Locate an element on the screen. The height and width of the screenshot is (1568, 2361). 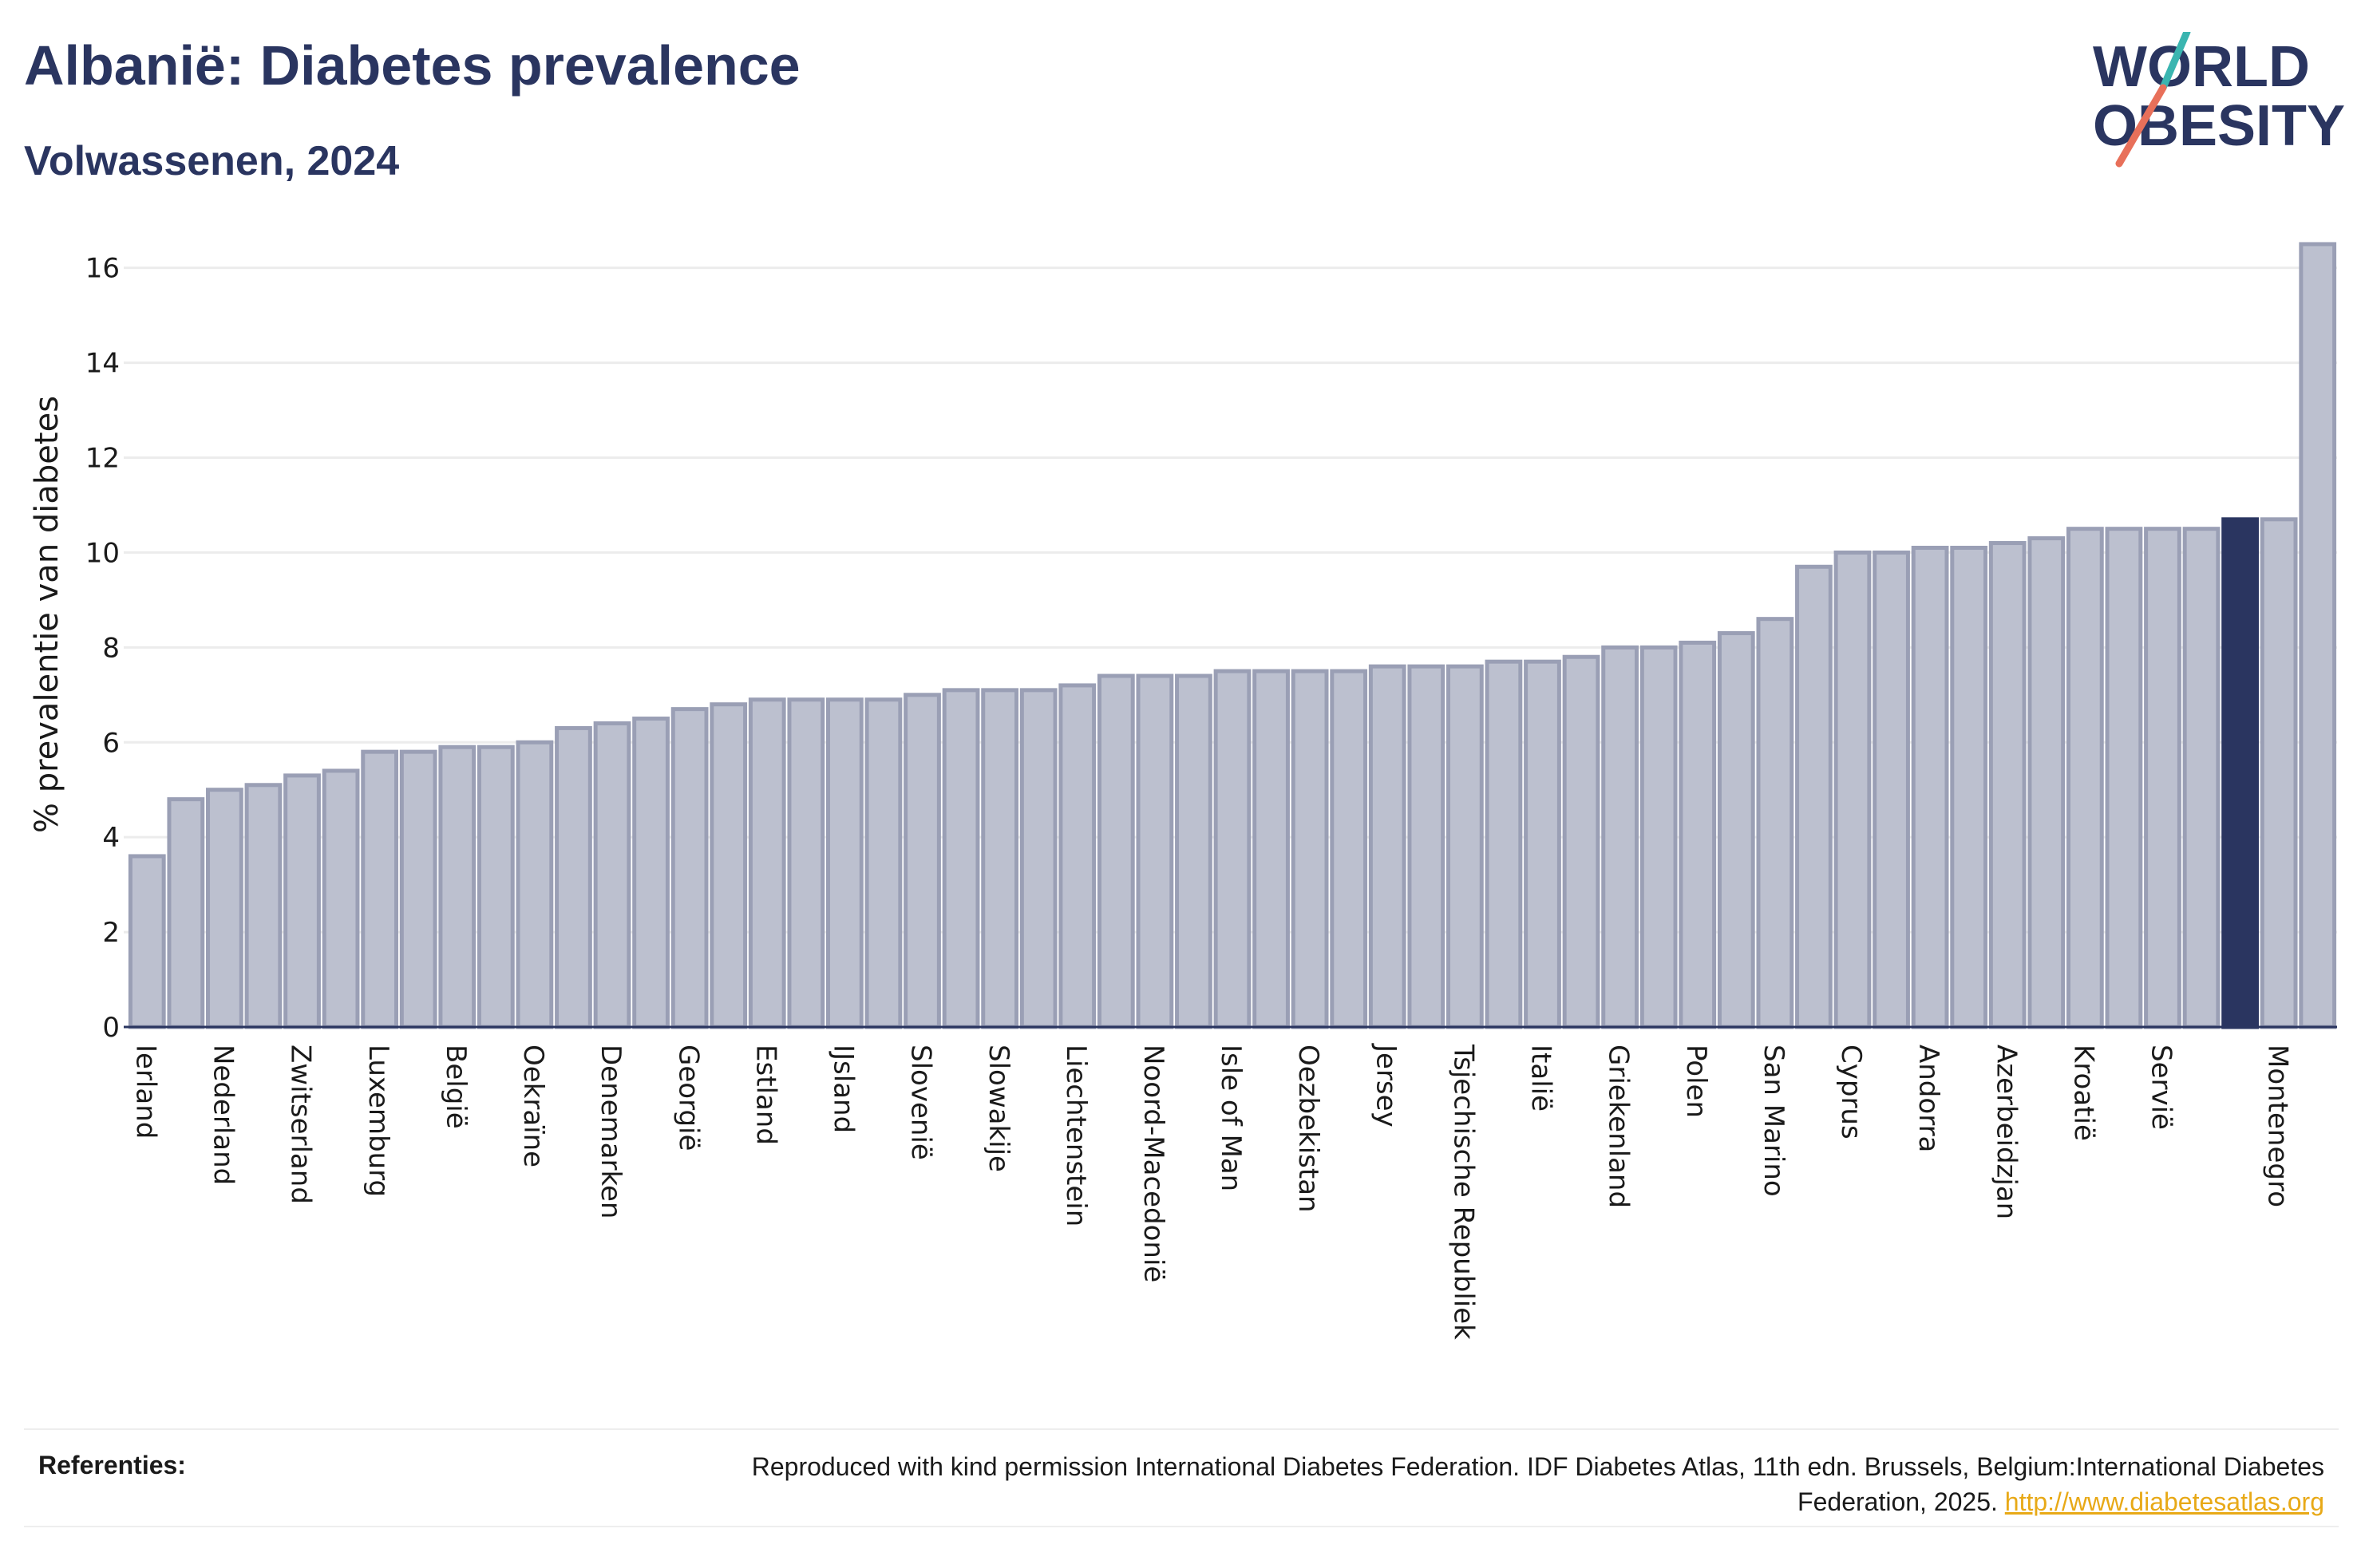
x-tick-label: Montenegro is located at coordinates (2277, 1126).